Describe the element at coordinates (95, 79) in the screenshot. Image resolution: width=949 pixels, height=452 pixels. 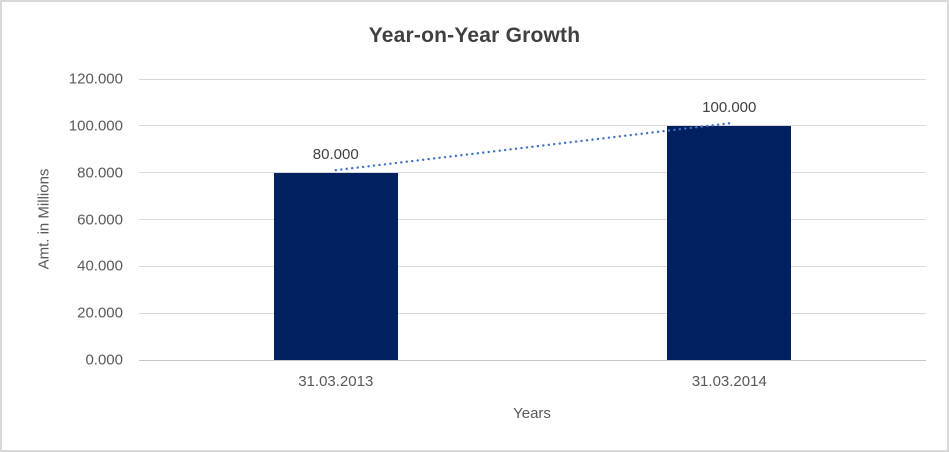
I see `y-tick-label: 120.000` at that location.